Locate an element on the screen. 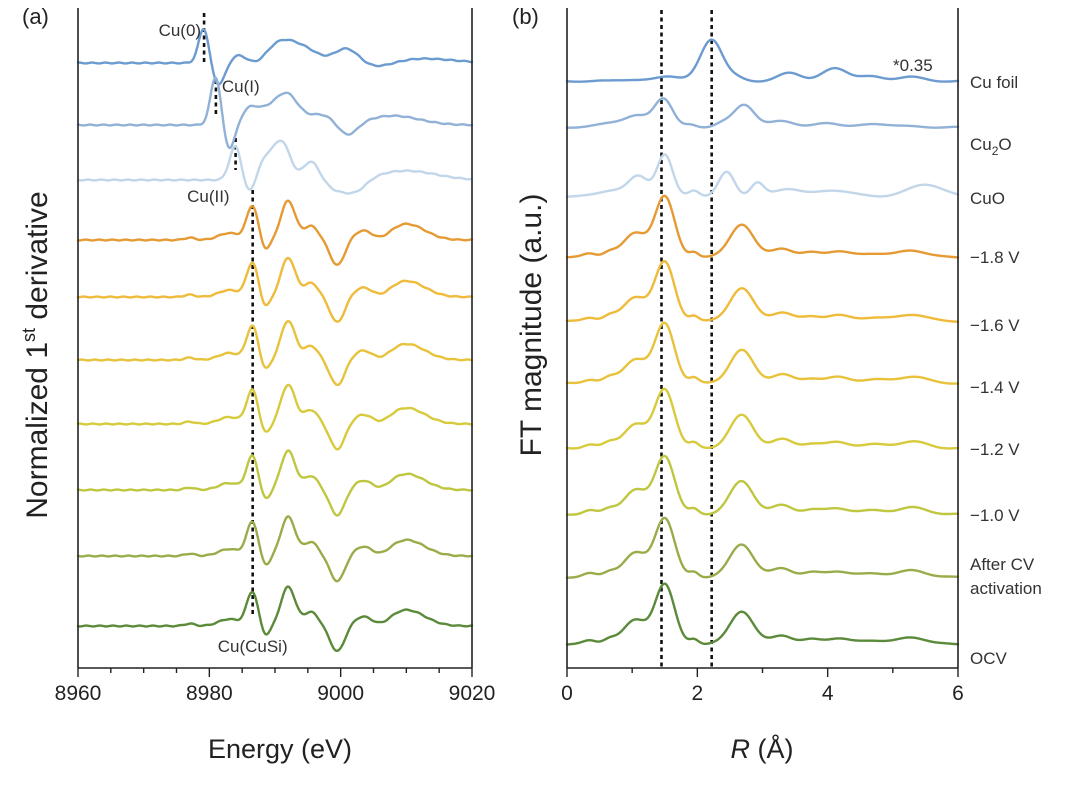 This screenshot has height=787, width=1080. panel-b-reference-lines is located at coordinates (686, 339).